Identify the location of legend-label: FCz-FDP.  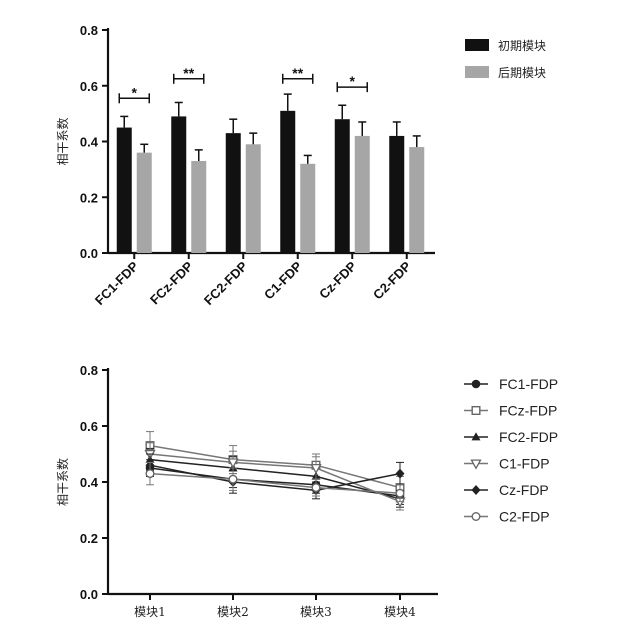
(528, 411).